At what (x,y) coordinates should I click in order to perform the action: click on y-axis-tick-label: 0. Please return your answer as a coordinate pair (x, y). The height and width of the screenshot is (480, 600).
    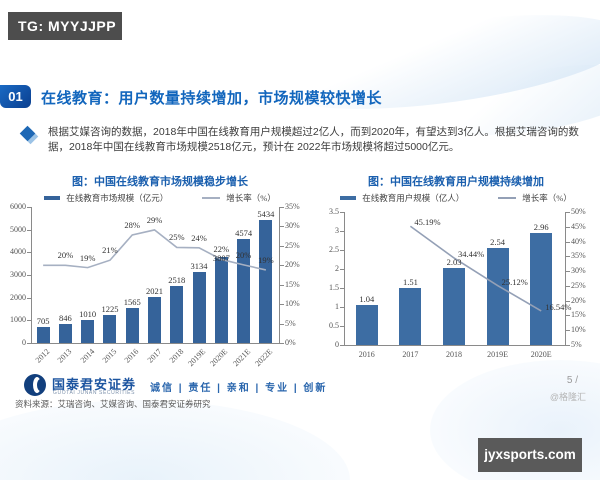
    Looking at the image, I should click on (337, 344).